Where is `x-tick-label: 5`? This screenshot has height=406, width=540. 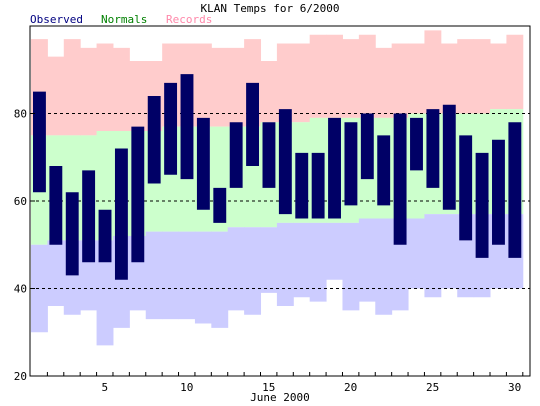 x-tick-label: 5 is located at coordinates (104, 387).